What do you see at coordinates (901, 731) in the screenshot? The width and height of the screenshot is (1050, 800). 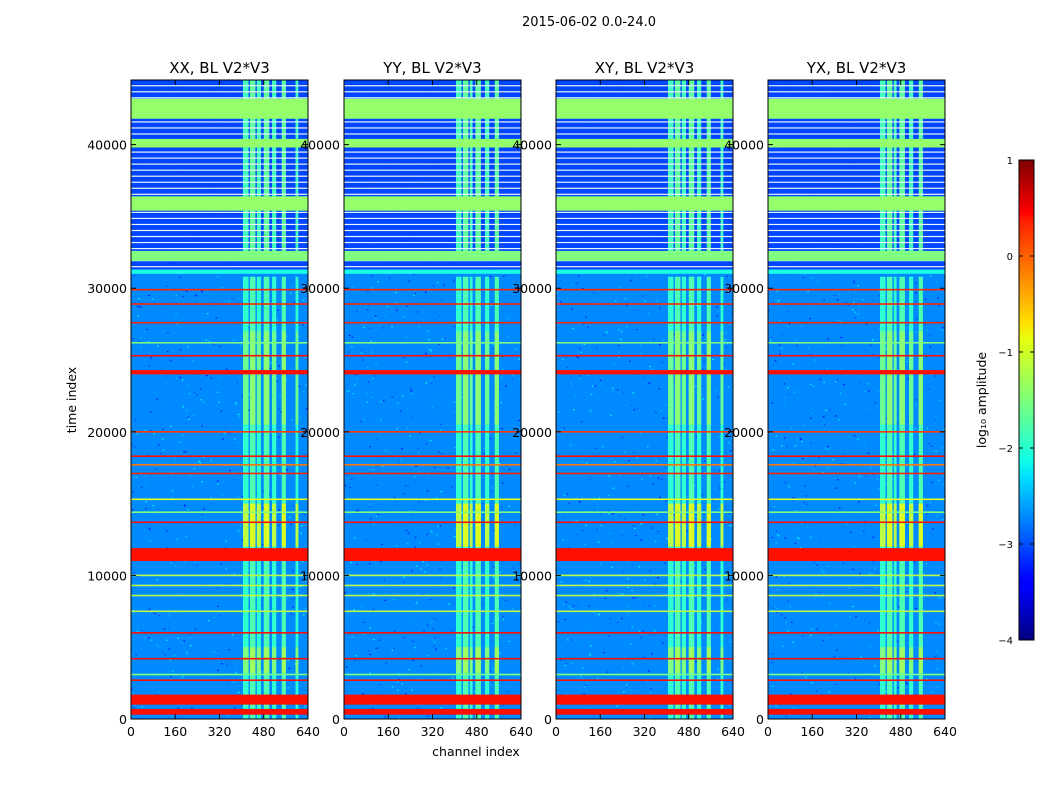 I see `x-tick-label: 480` at bounding box center [901, 731].